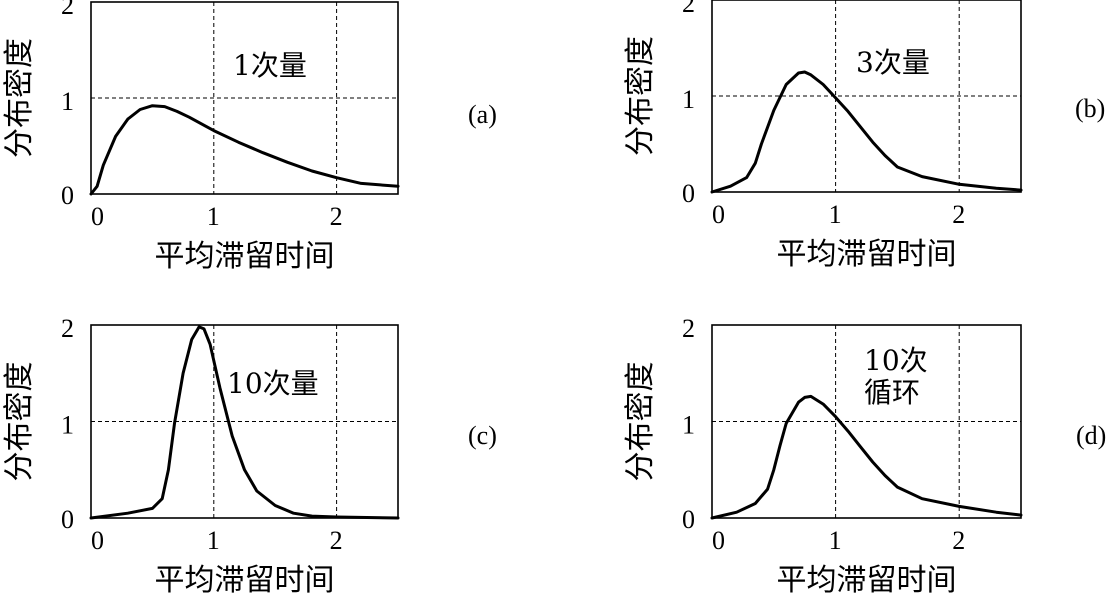 The image size is (1108, 614). I want to click on panel-label: (b), so click(1090, 108).